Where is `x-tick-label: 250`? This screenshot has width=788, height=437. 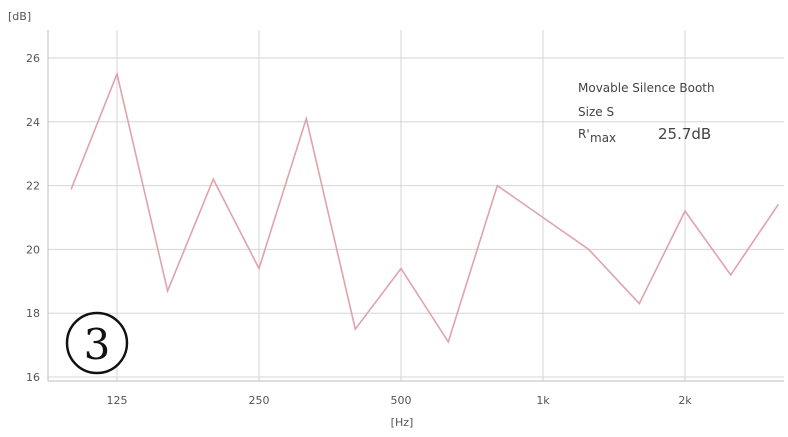
x-tick-label: 250 is located at coordinates (259, 400).